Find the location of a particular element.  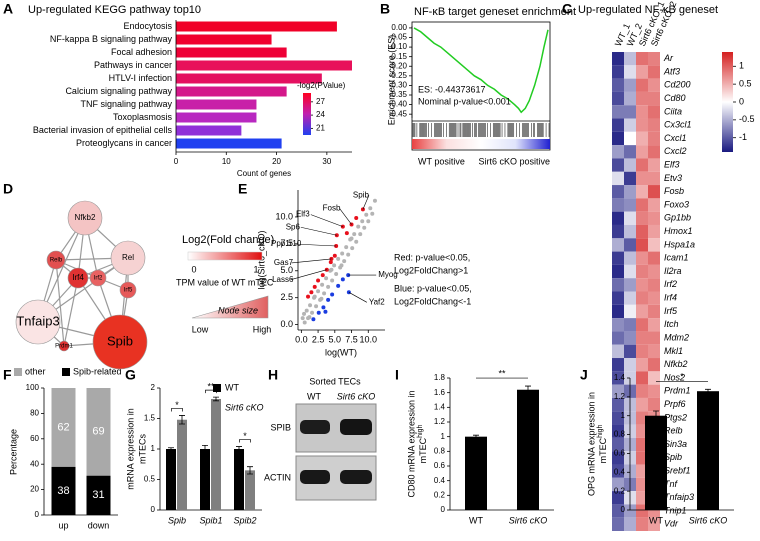

x-tick-label: 30 is located at coordinates (326, 161).